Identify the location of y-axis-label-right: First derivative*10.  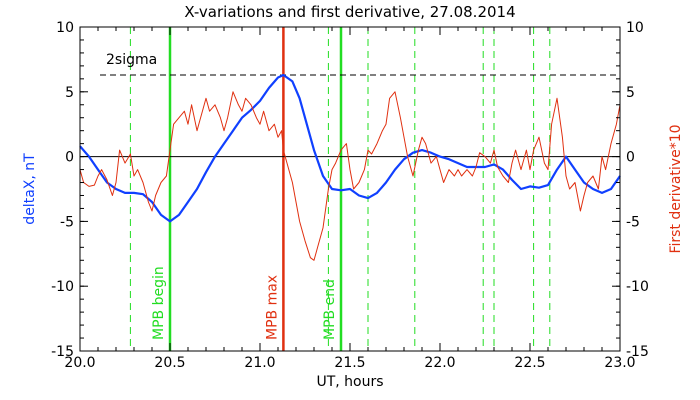
(676, 188).